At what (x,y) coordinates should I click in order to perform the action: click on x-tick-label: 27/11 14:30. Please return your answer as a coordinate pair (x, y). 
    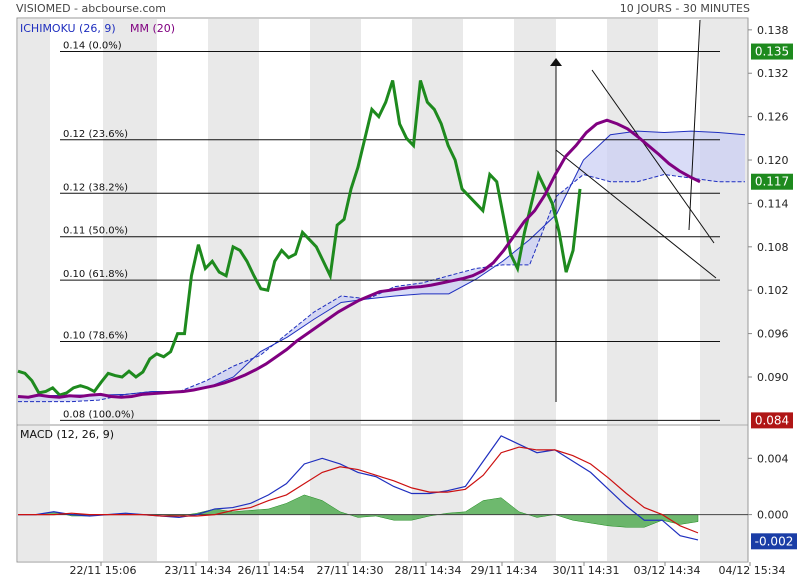
    Looking at the image, I should click on (350, 570).